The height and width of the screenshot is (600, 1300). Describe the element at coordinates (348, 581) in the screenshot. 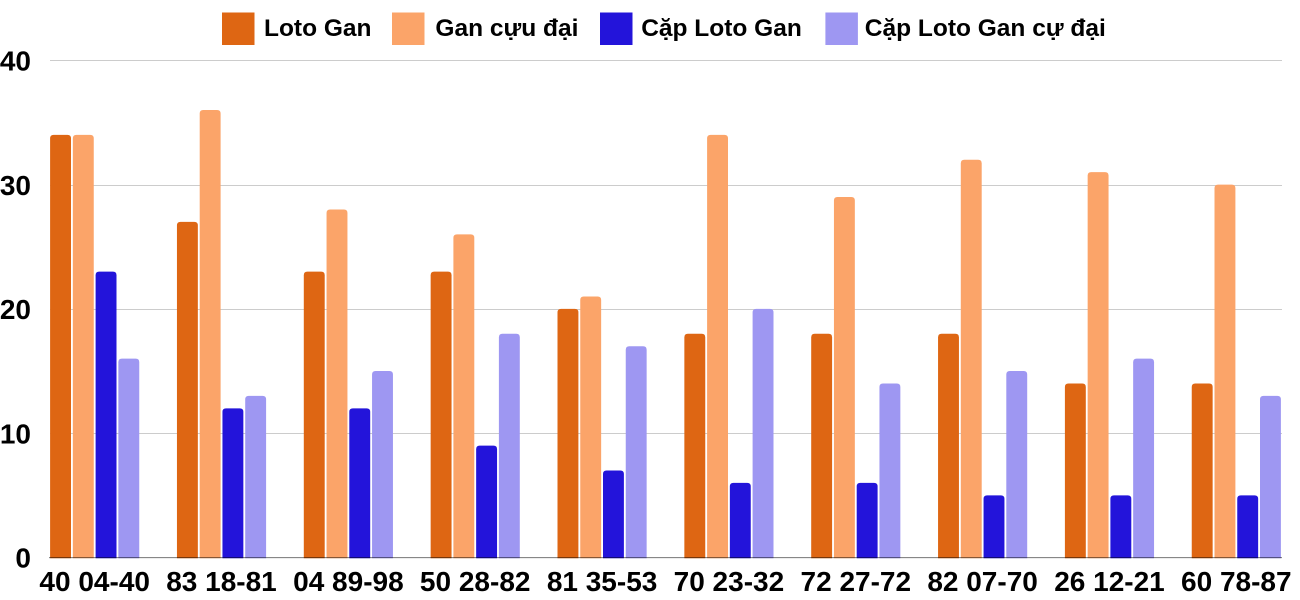

I see `svg-text: 04 89-98` at that location.